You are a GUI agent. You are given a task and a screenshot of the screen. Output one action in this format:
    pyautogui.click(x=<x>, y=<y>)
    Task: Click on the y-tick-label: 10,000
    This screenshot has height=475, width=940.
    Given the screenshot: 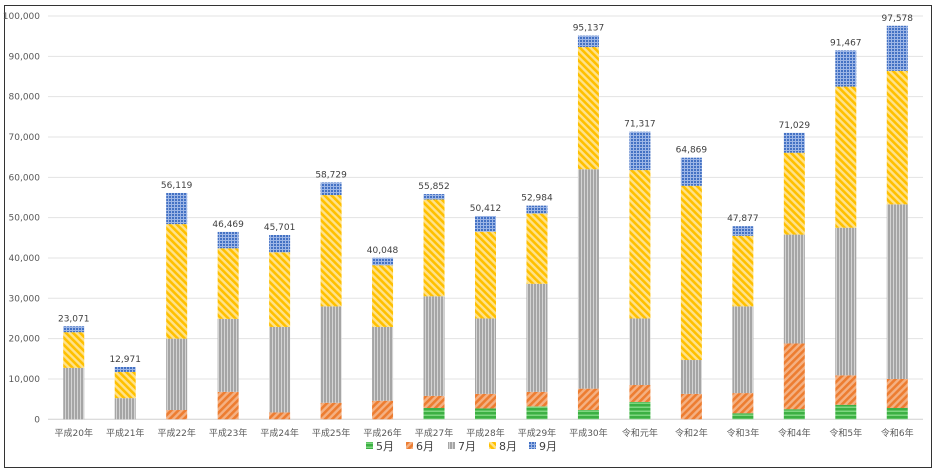 What is the action you would take?
    pyautogui.click(x=25, y=380)
    